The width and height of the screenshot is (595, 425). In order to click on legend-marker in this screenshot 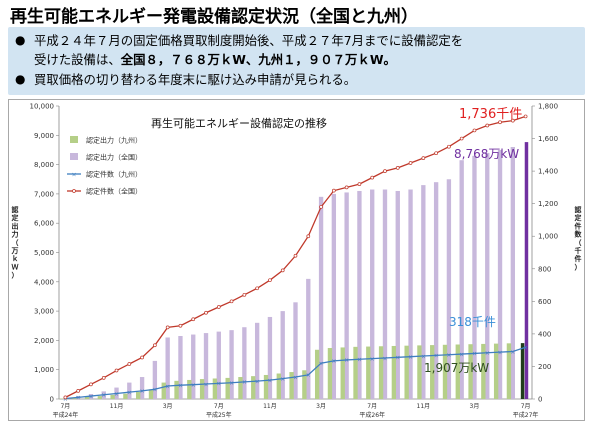, I will do `click(74, 191)`.